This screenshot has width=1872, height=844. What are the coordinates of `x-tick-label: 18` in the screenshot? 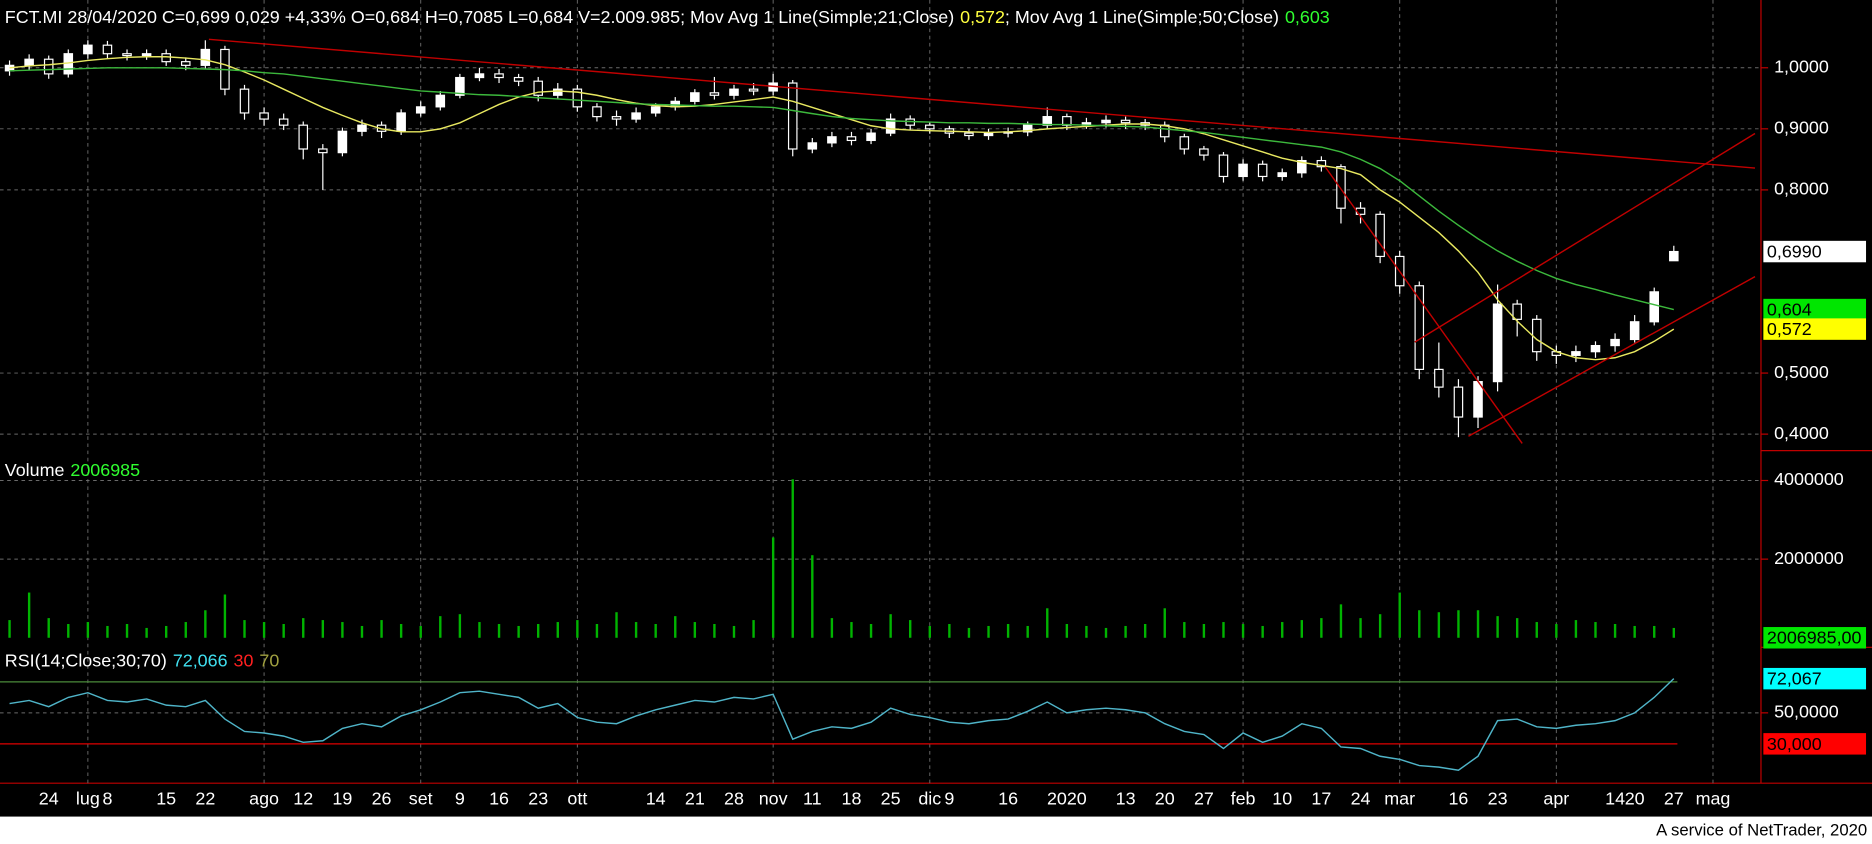 It's located at (852, 799).